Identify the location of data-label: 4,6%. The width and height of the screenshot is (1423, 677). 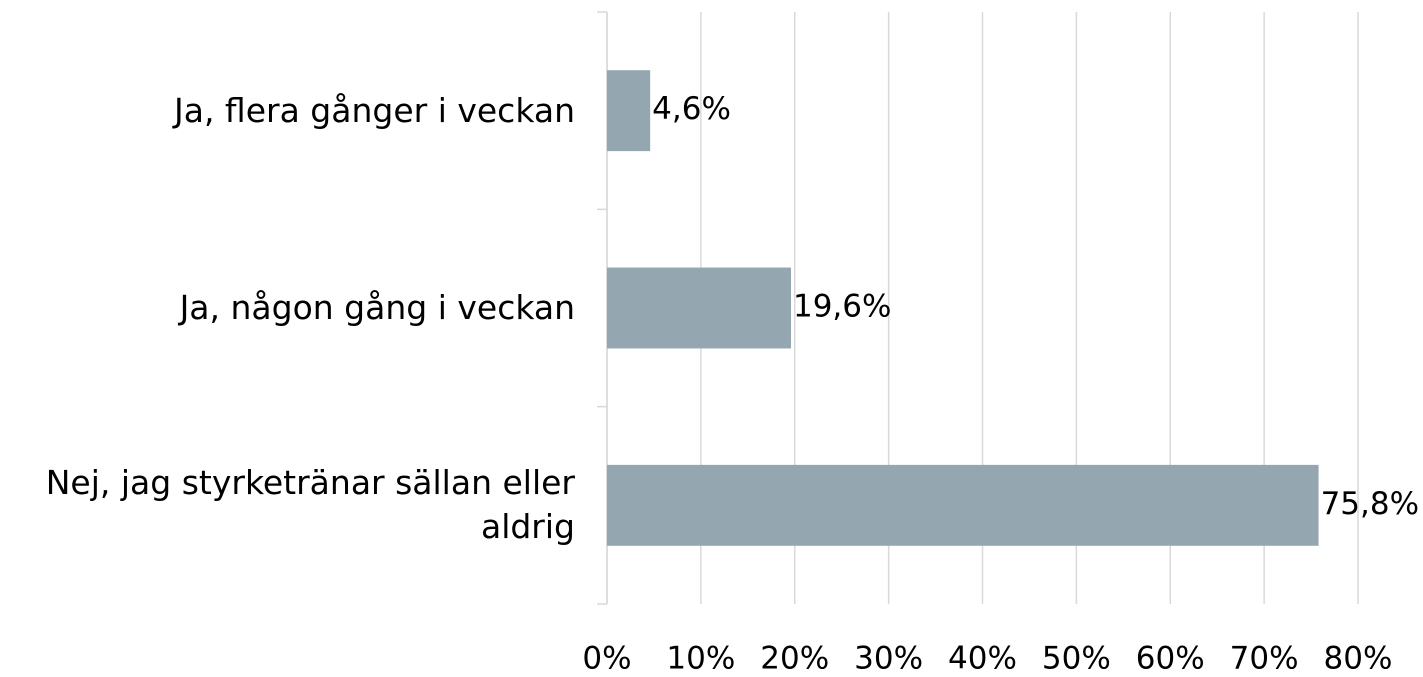
(691, 109).